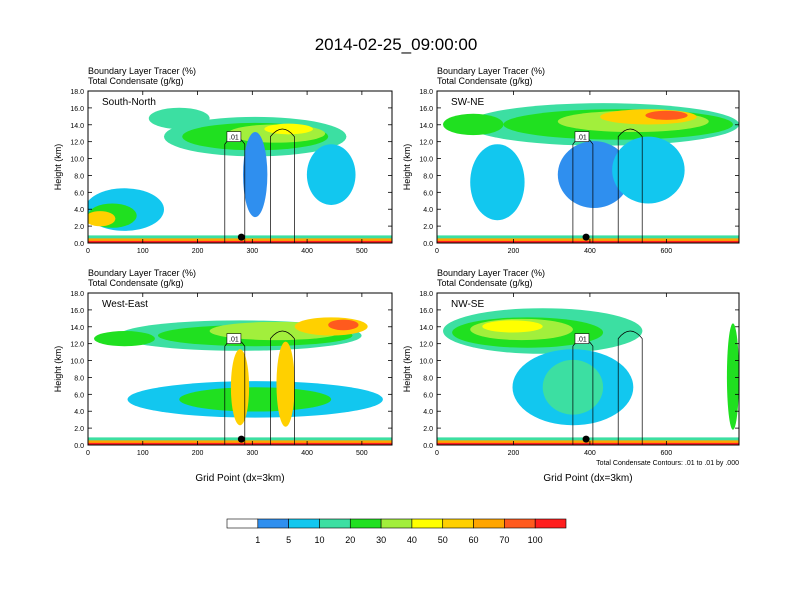  I want to click on colorbar-label: 5, so click(288, 540).